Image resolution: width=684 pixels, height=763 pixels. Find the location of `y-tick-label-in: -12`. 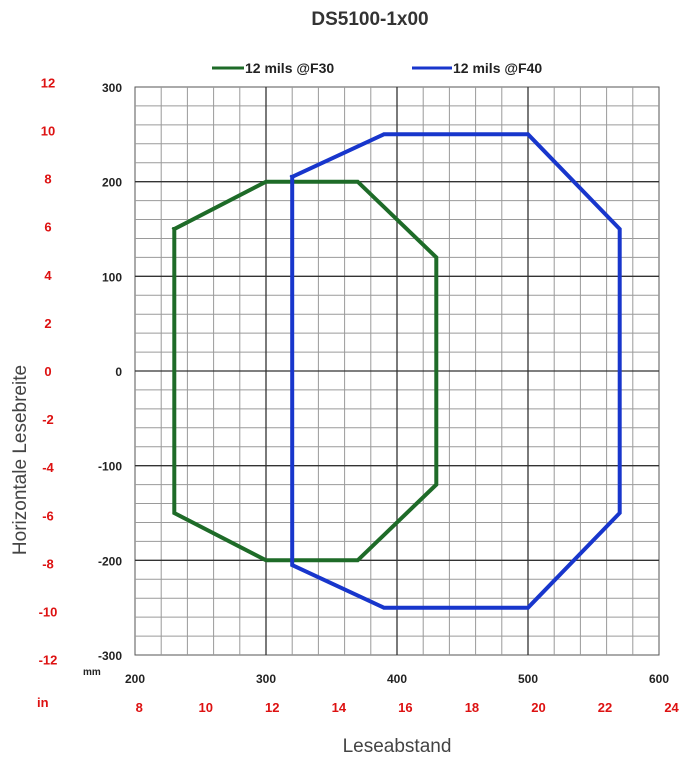

y-tick-label-in: -12 is located at coordinates (48, 660).